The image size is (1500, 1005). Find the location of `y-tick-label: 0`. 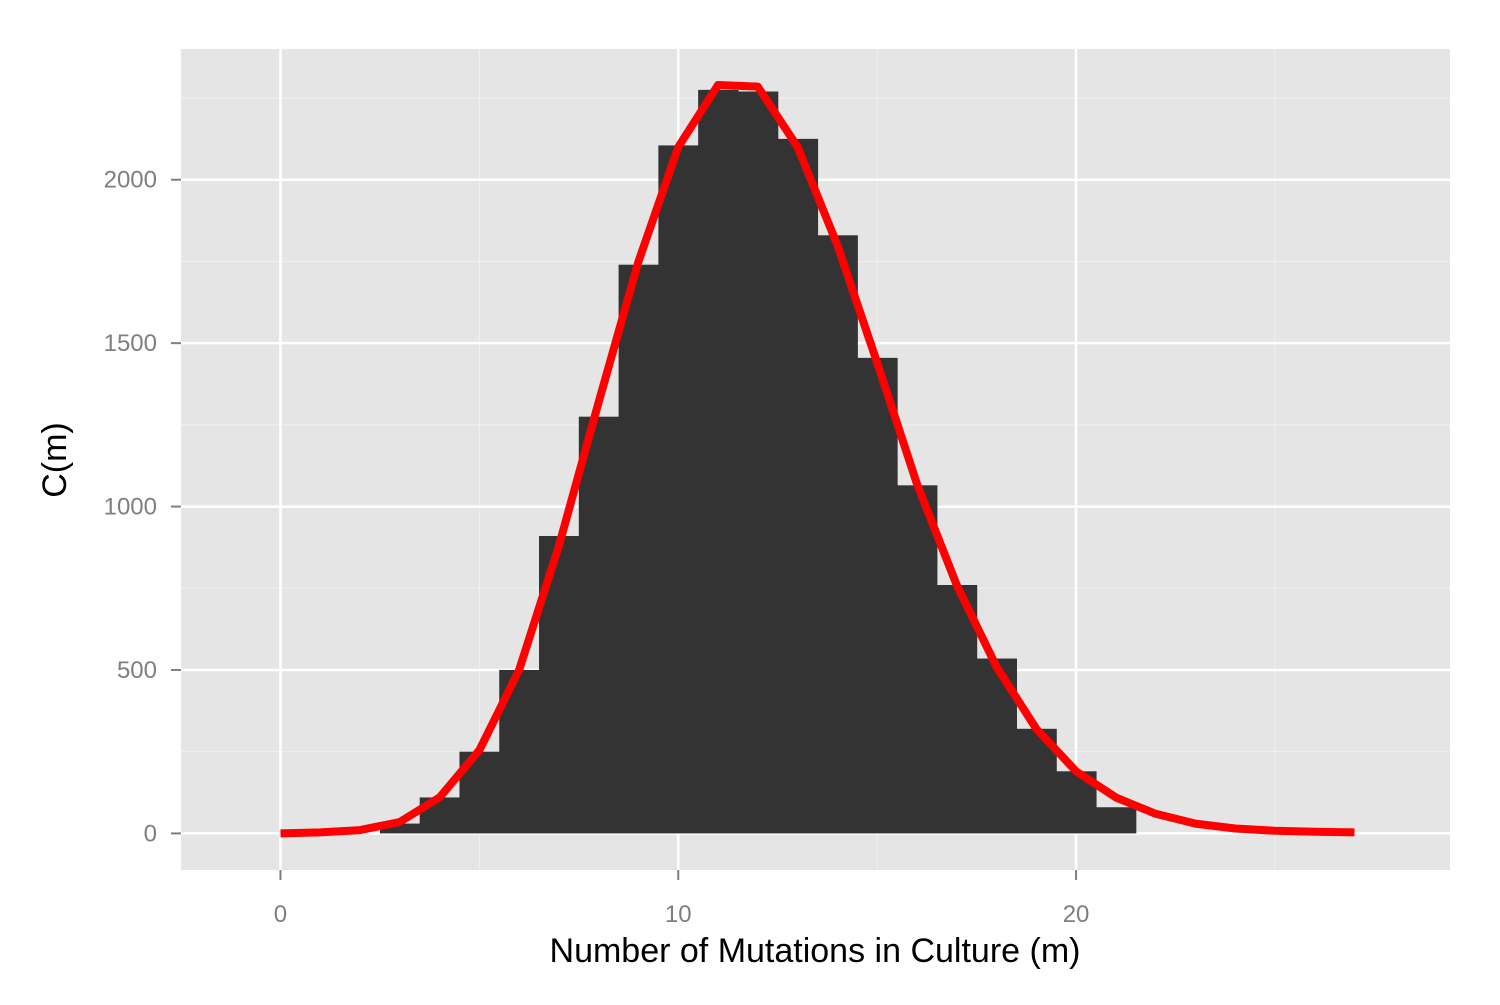

y-tick-label: 0 is located at coordinates (150, 833).